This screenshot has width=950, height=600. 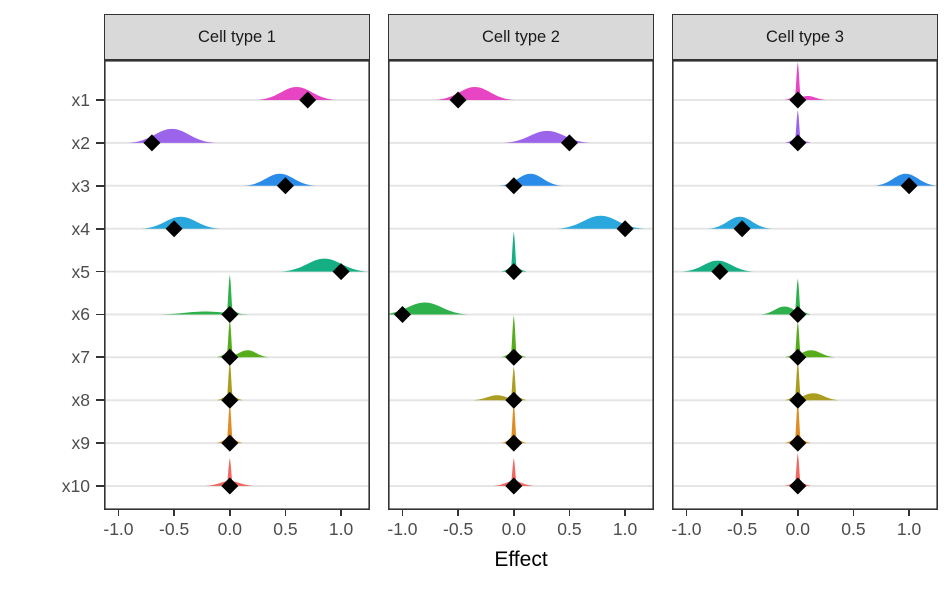 What do you see at coordinates (80, 142) in the screenshot?
I see `y-axis-label: x2` at bounding box center [80, 142].